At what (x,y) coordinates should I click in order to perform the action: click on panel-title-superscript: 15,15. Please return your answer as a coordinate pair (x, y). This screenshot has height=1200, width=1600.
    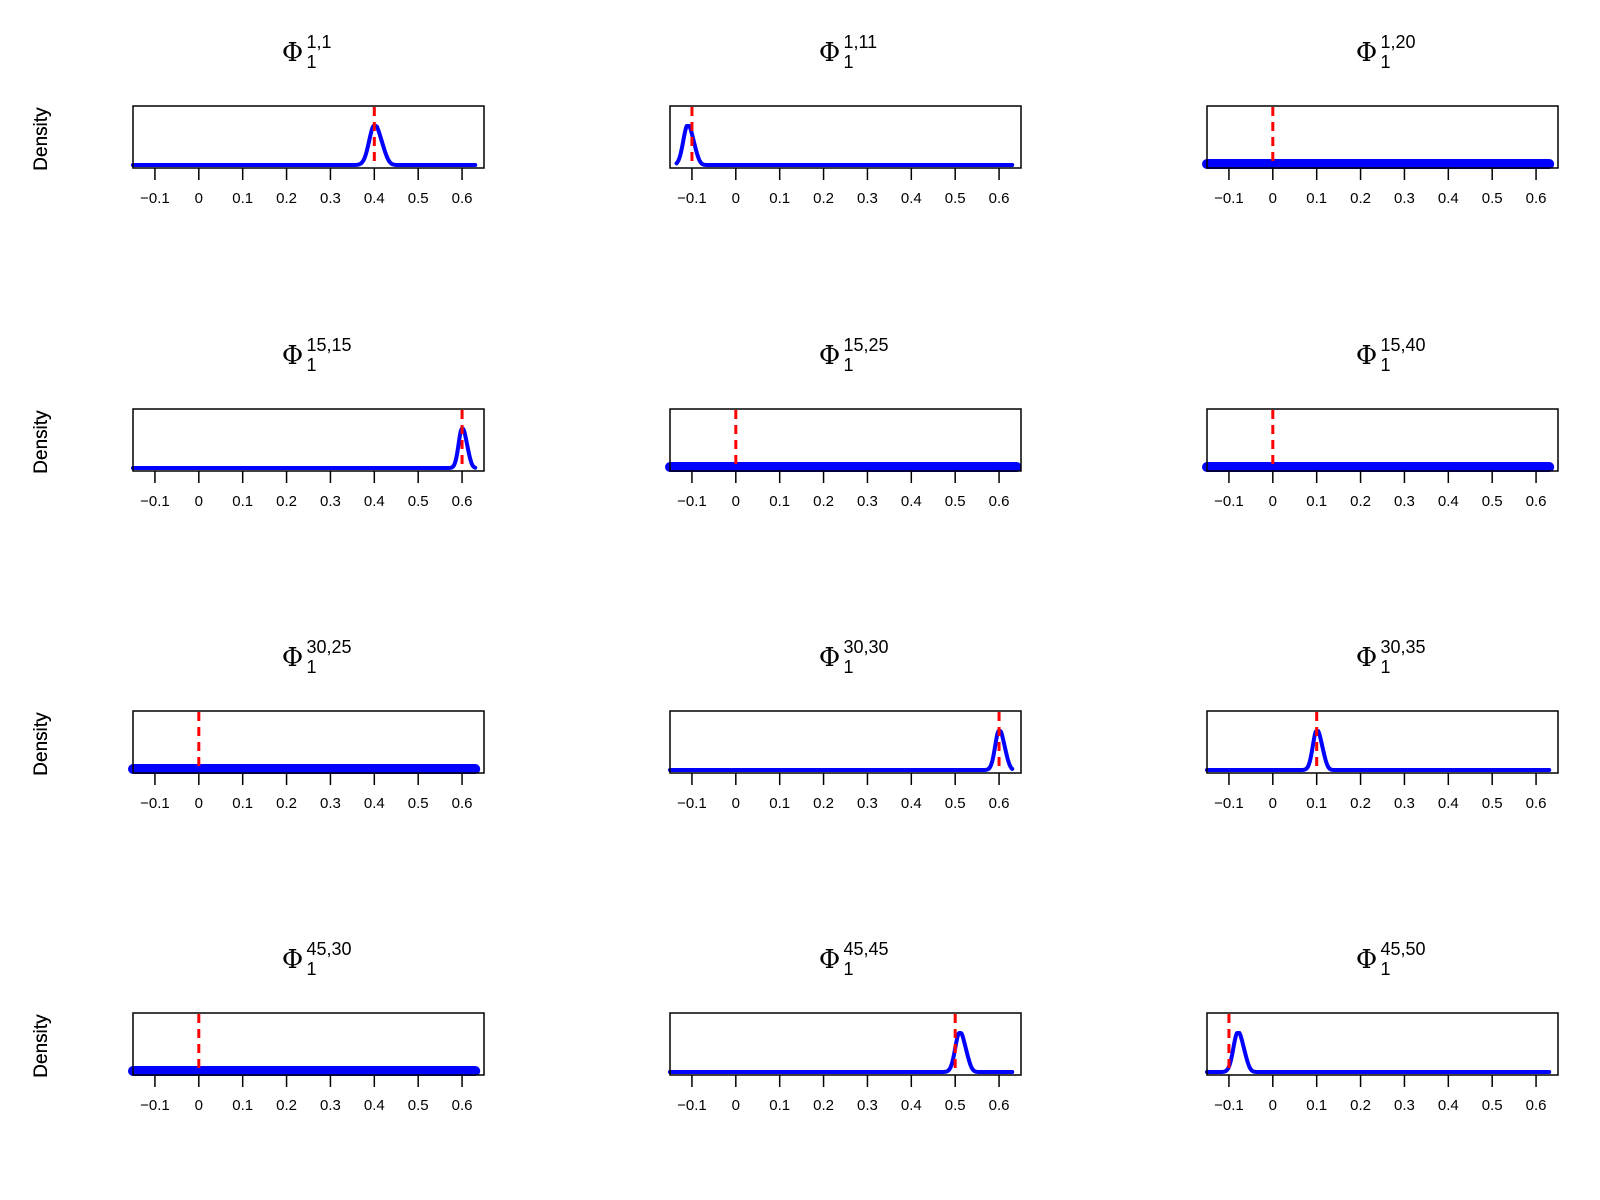
    Looking at the image, I should click on (329, 345).